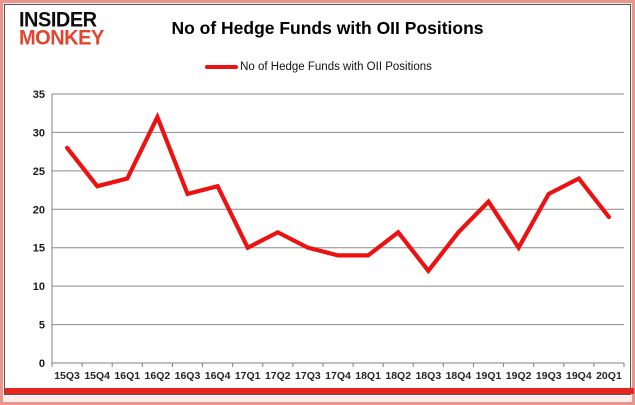 The image size is (635, 405). I want to click on x-axis-tick-label: 19Q4, so click(579, 376).